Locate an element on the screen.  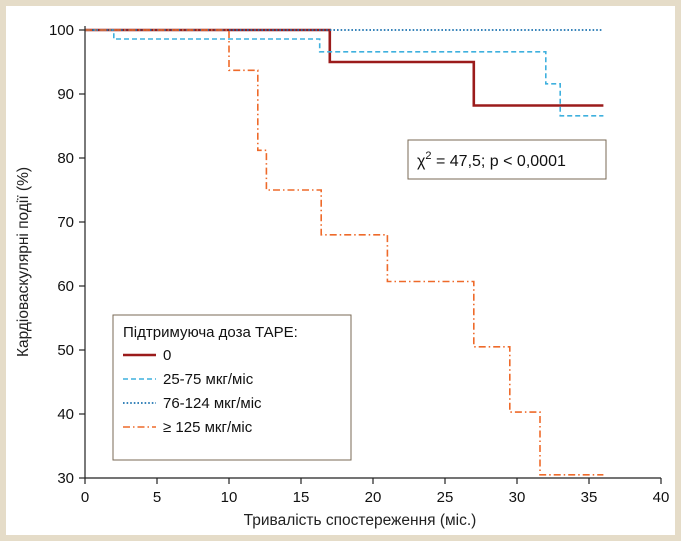
x-tick-label: 0 is located at coordinates (85, 497).